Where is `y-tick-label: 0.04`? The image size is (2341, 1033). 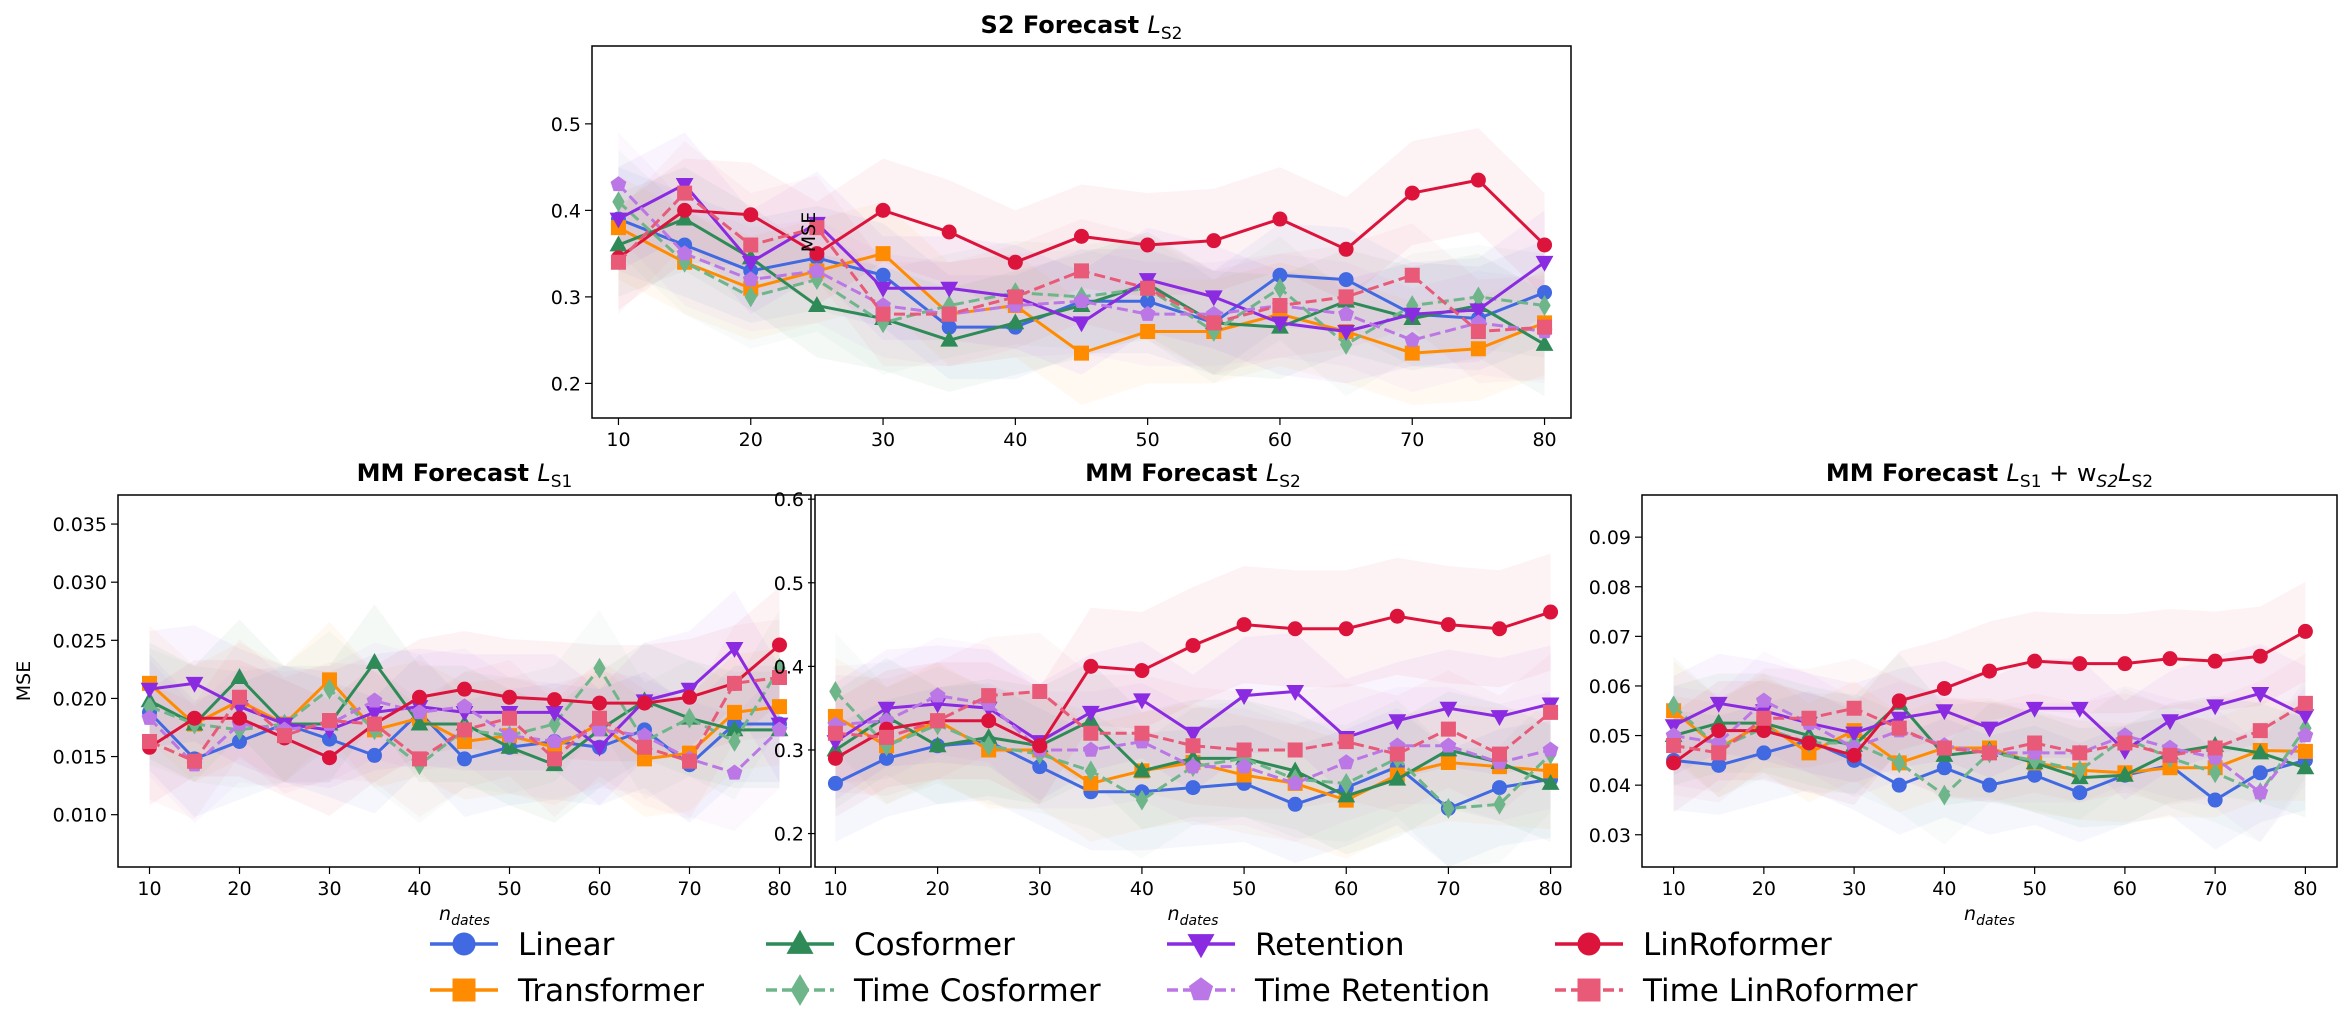
y-tick-label: 0.04 is located at coordinates (1610, 786).